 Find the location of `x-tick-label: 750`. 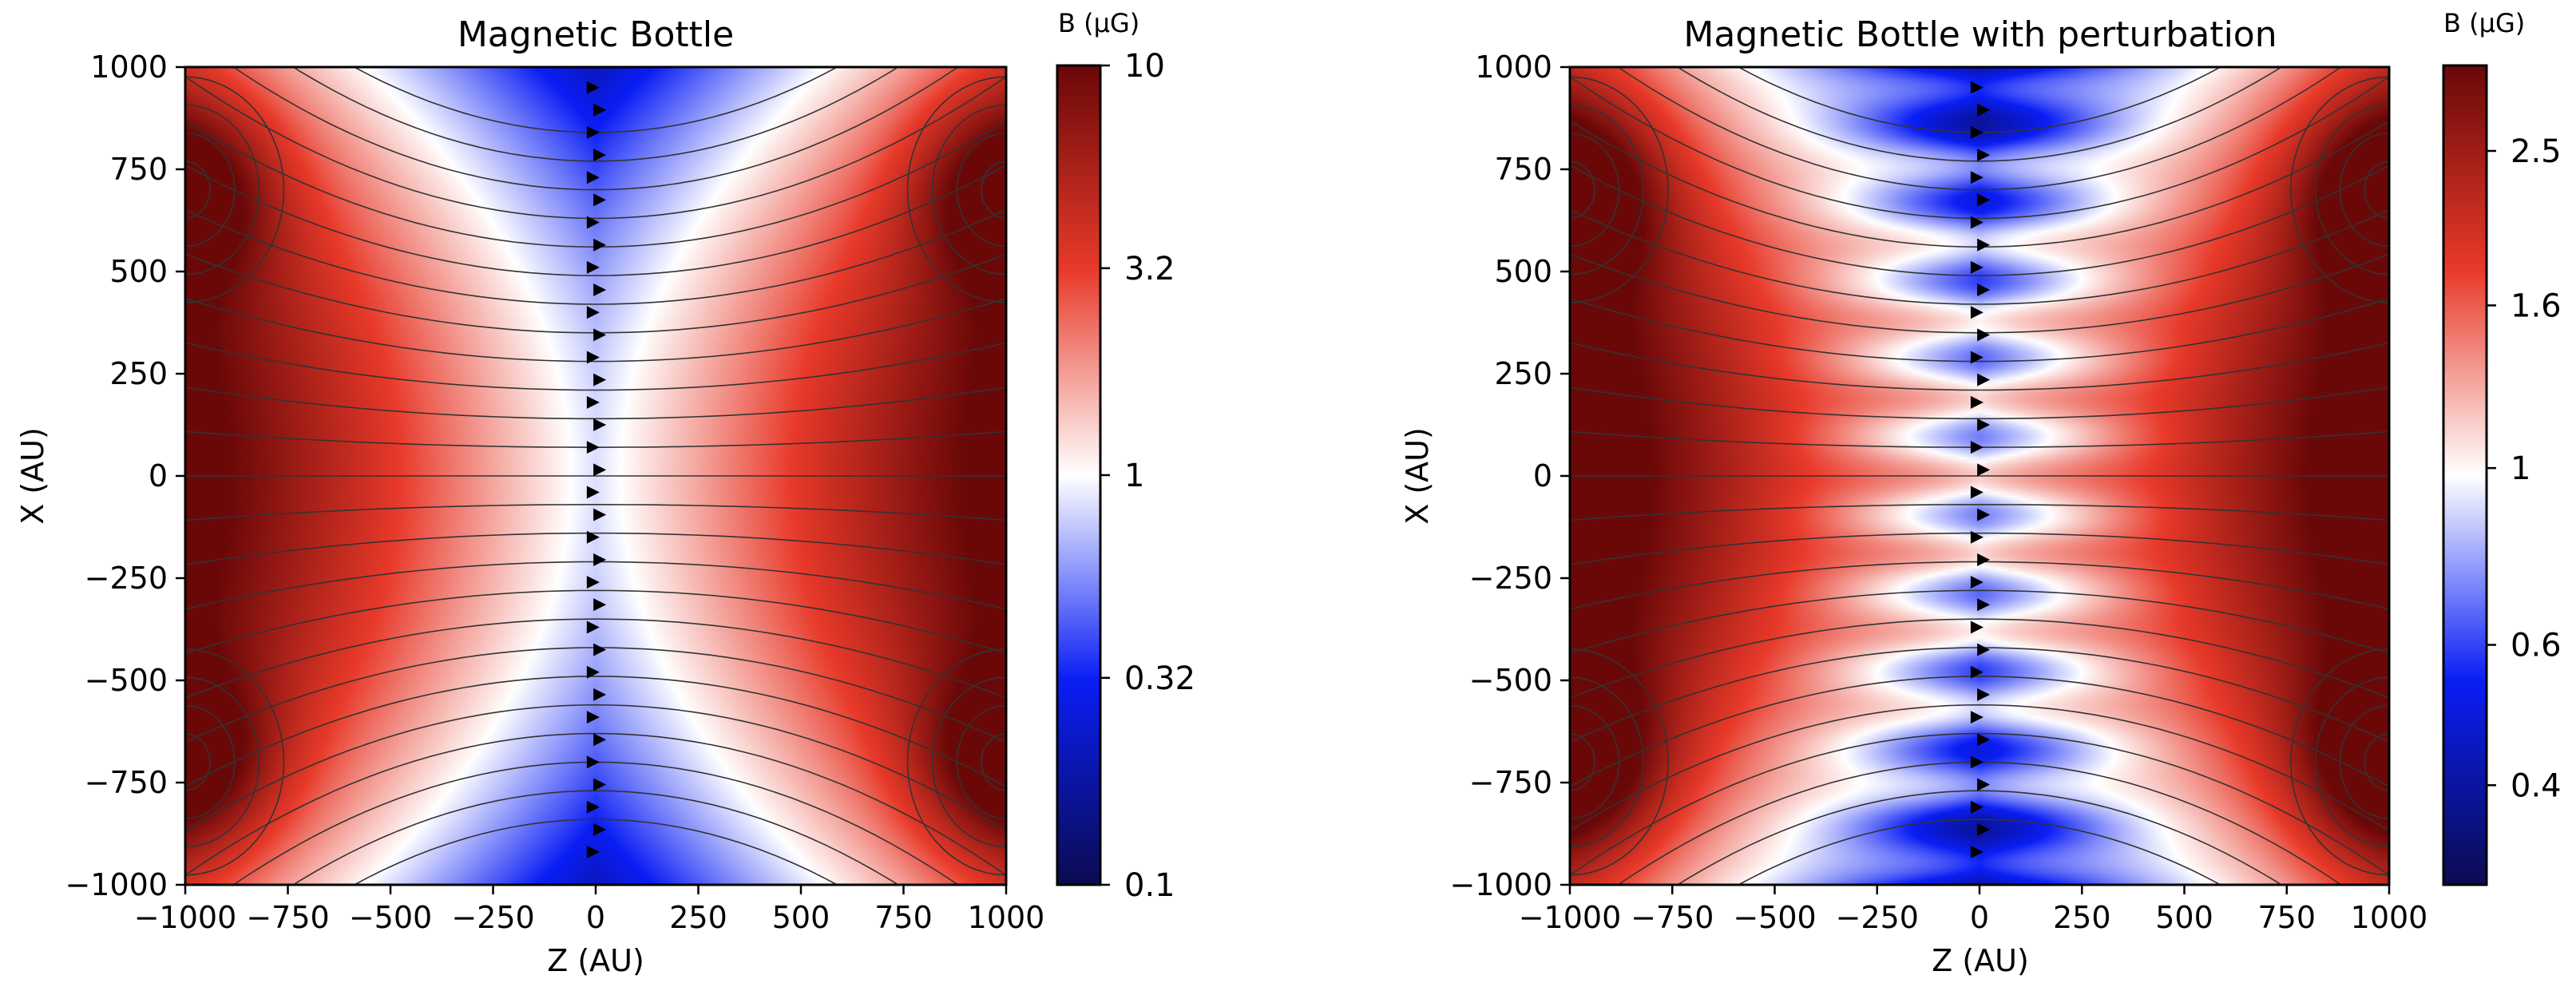

x-tick-label: 750 is located at coordinates (2286, 918).